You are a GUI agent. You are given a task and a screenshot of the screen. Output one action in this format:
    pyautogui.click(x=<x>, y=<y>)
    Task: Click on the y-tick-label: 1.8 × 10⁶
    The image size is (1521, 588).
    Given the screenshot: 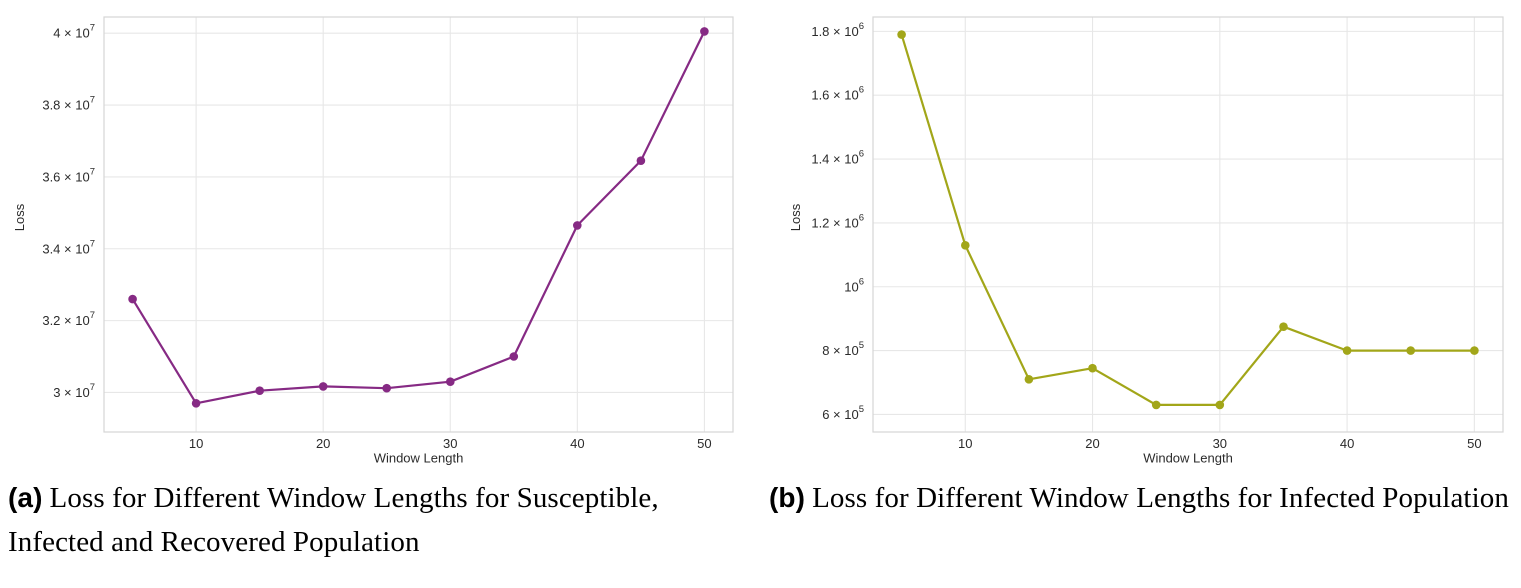 What is the action you would take?
    pyautogui.click(x=837, y=30)
    